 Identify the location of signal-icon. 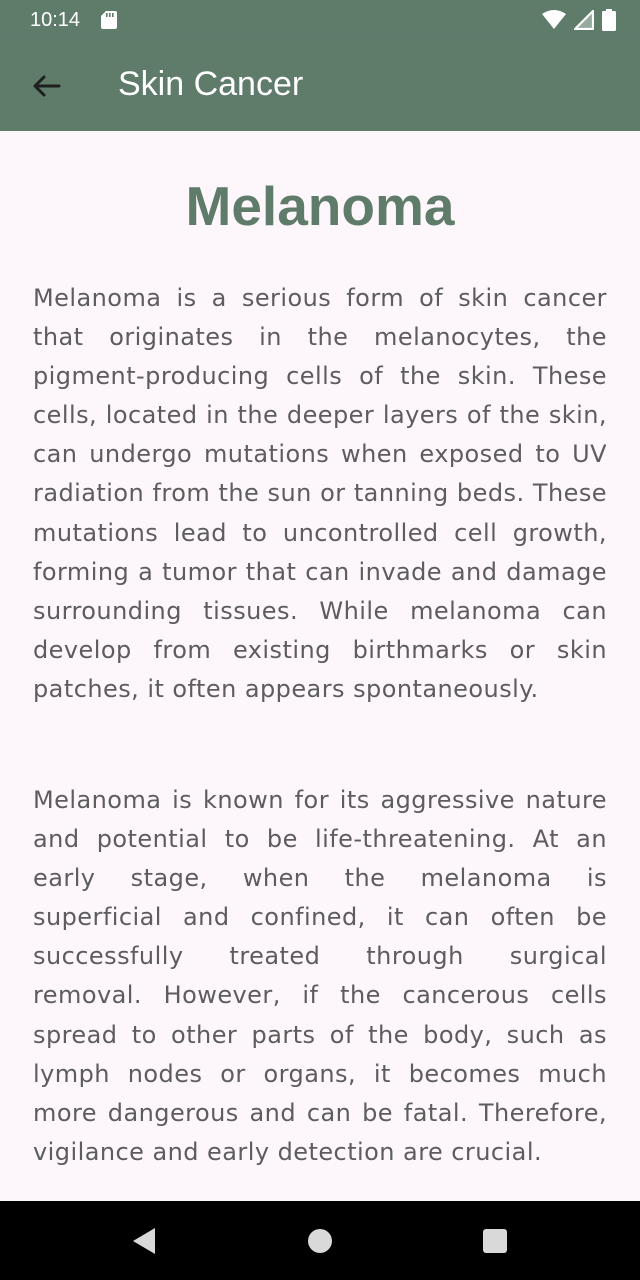
(584, 20).